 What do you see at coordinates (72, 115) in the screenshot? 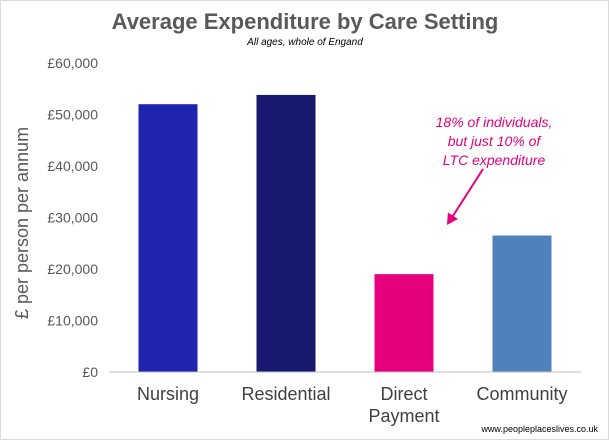
I see `y-tick-label: £50,000` at bounding box center [72, 115].